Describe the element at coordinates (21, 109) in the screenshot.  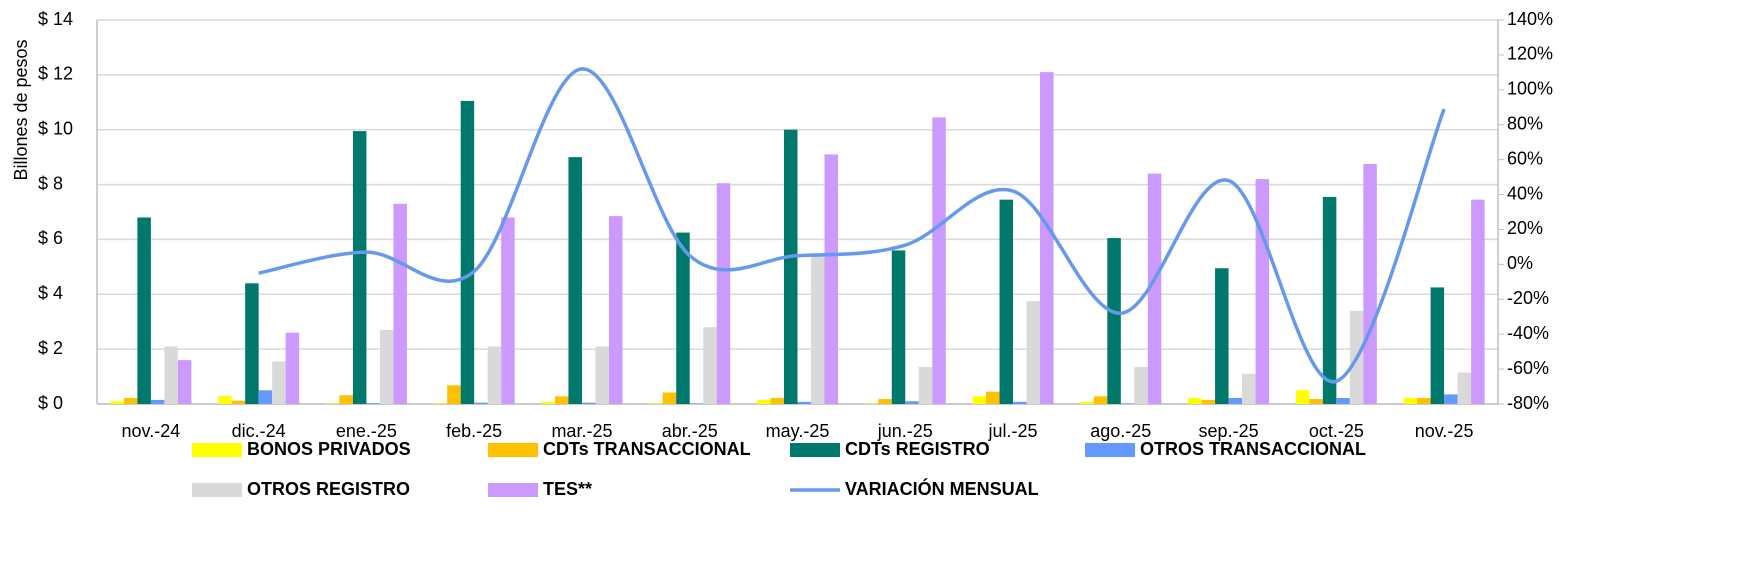
I see `y-axis-label: Billones de pesos` at that location.